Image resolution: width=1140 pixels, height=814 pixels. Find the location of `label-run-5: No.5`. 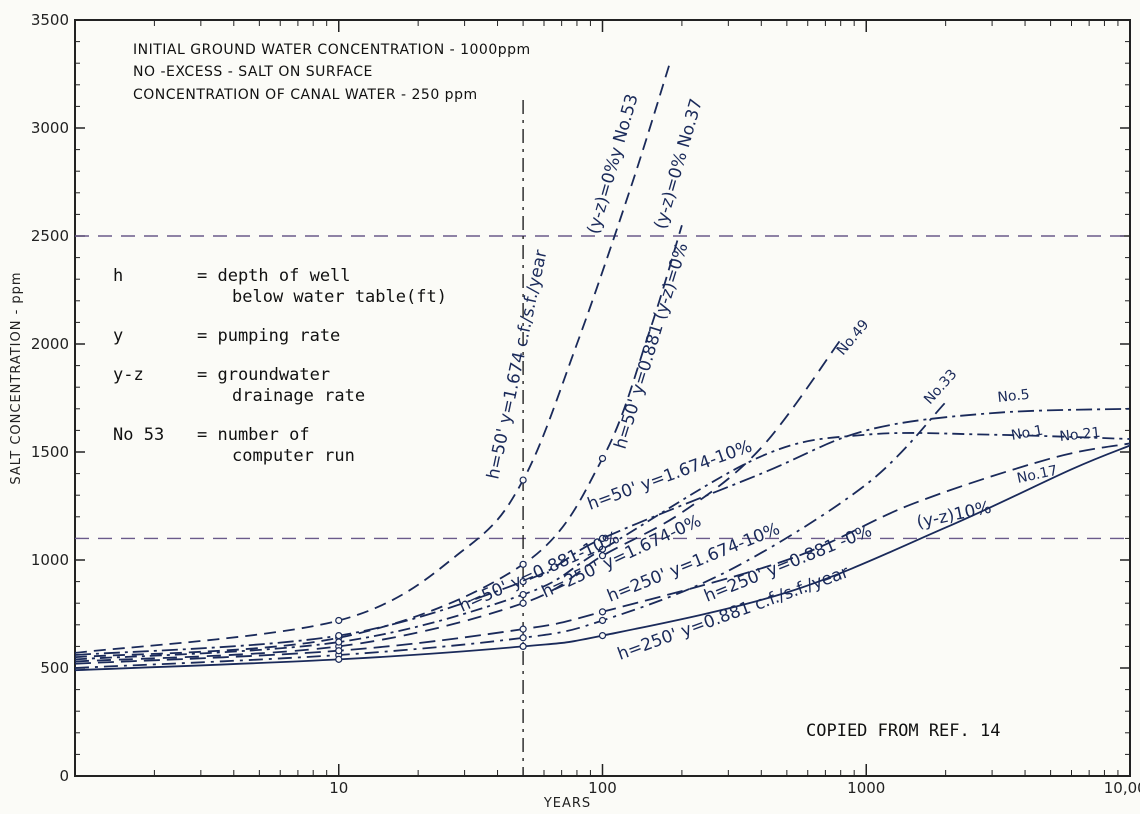

label-run-5: No.5 is located at coordinates (1014, 396).